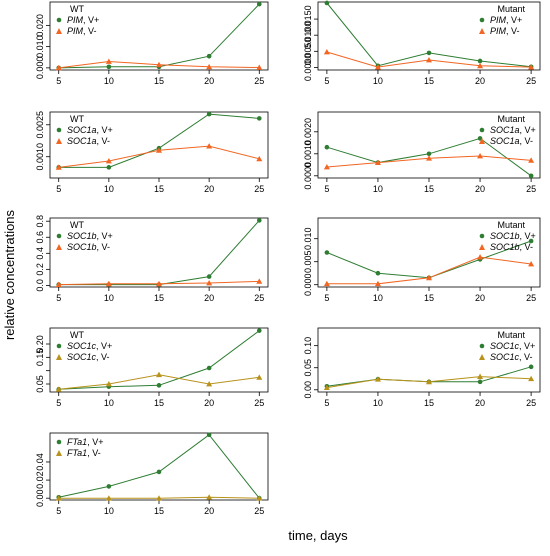 Image resolution: width=550 pixels, height=556 pixels. What do you see at coordinates (40, 462) in the screenshot?
I see `y-tick-label: 0.04` at bounding box center [40, 462].